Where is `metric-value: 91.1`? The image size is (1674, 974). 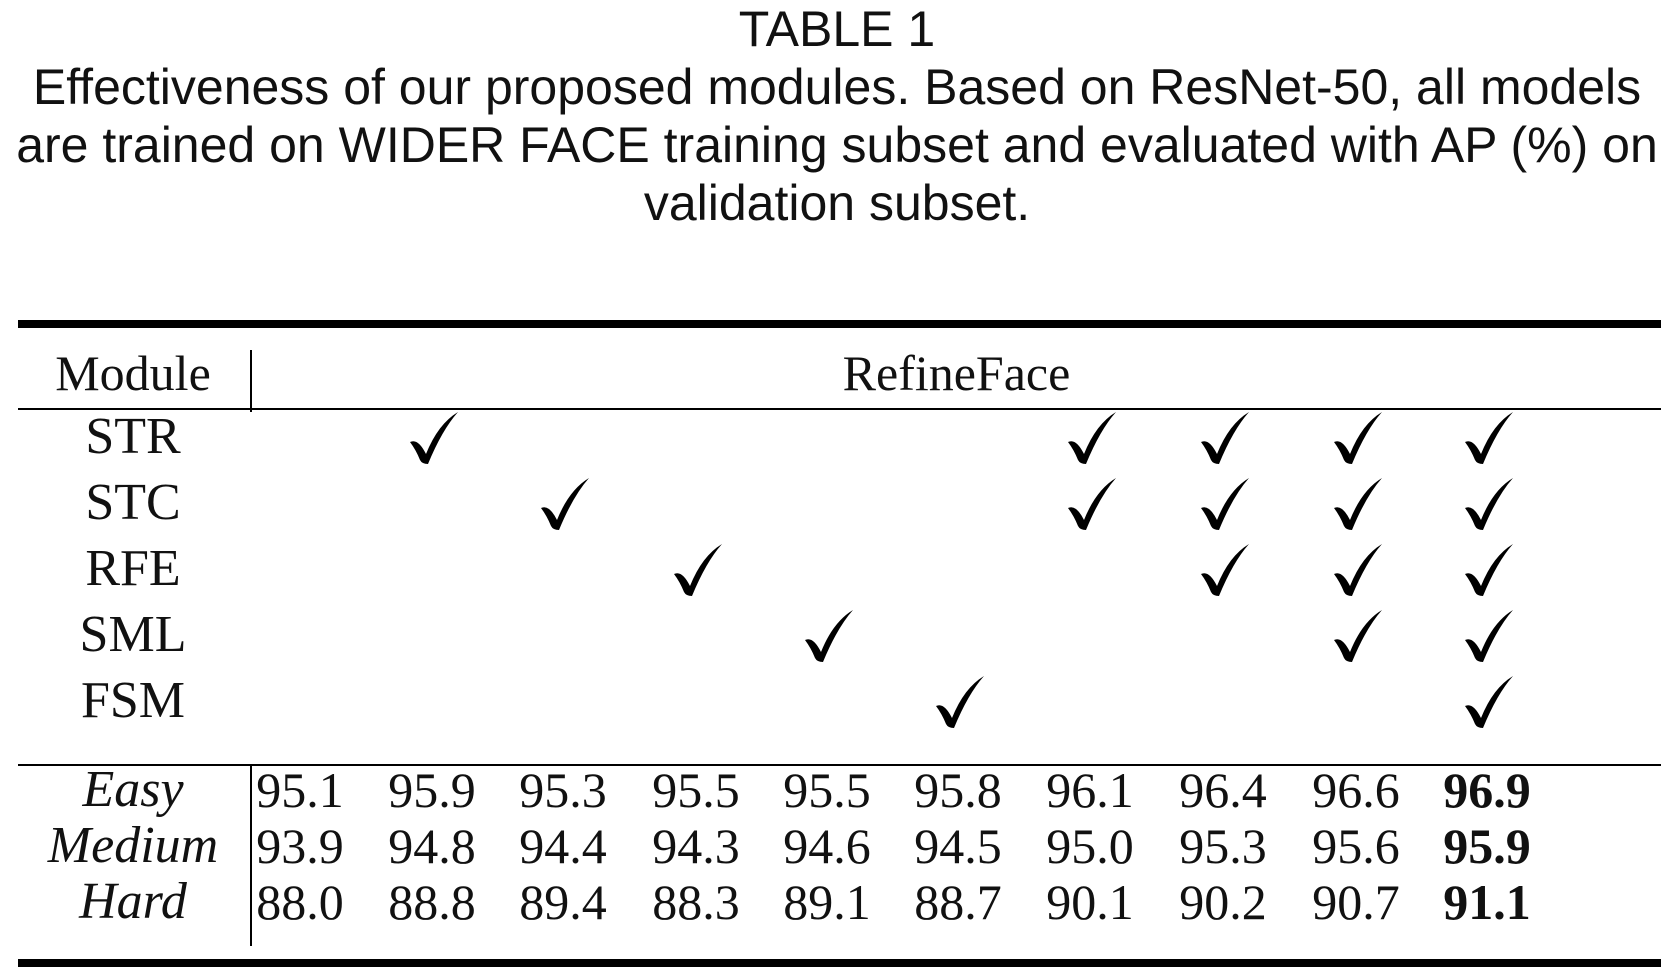
metric-value: 91.1 is located at coordinates (1487, 902).